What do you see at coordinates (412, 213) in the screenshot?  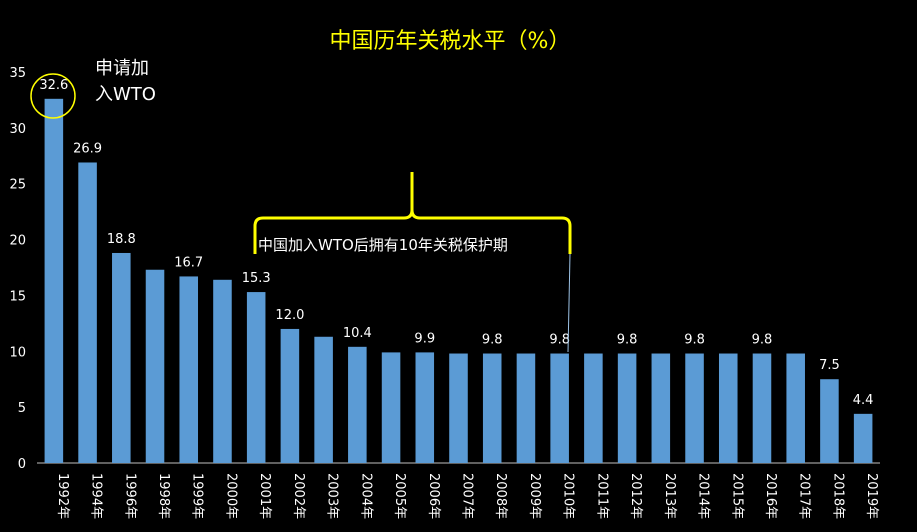 I see `protection-period-brace` at bounding box center [412, 213].